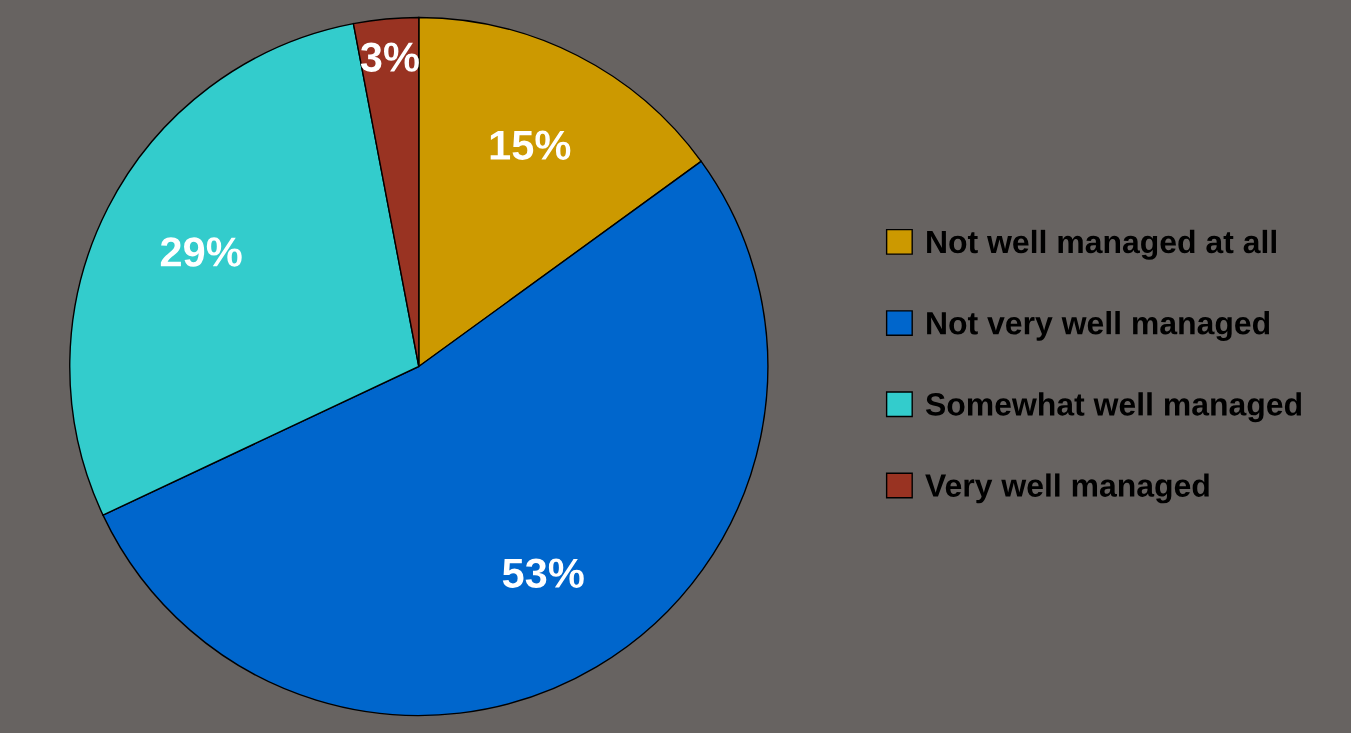 The image size is (1351, 733). What do you see at coordinates (530, 145) in the screenshot?
I see `data-label: 15%` at bounding box center [530, 145].